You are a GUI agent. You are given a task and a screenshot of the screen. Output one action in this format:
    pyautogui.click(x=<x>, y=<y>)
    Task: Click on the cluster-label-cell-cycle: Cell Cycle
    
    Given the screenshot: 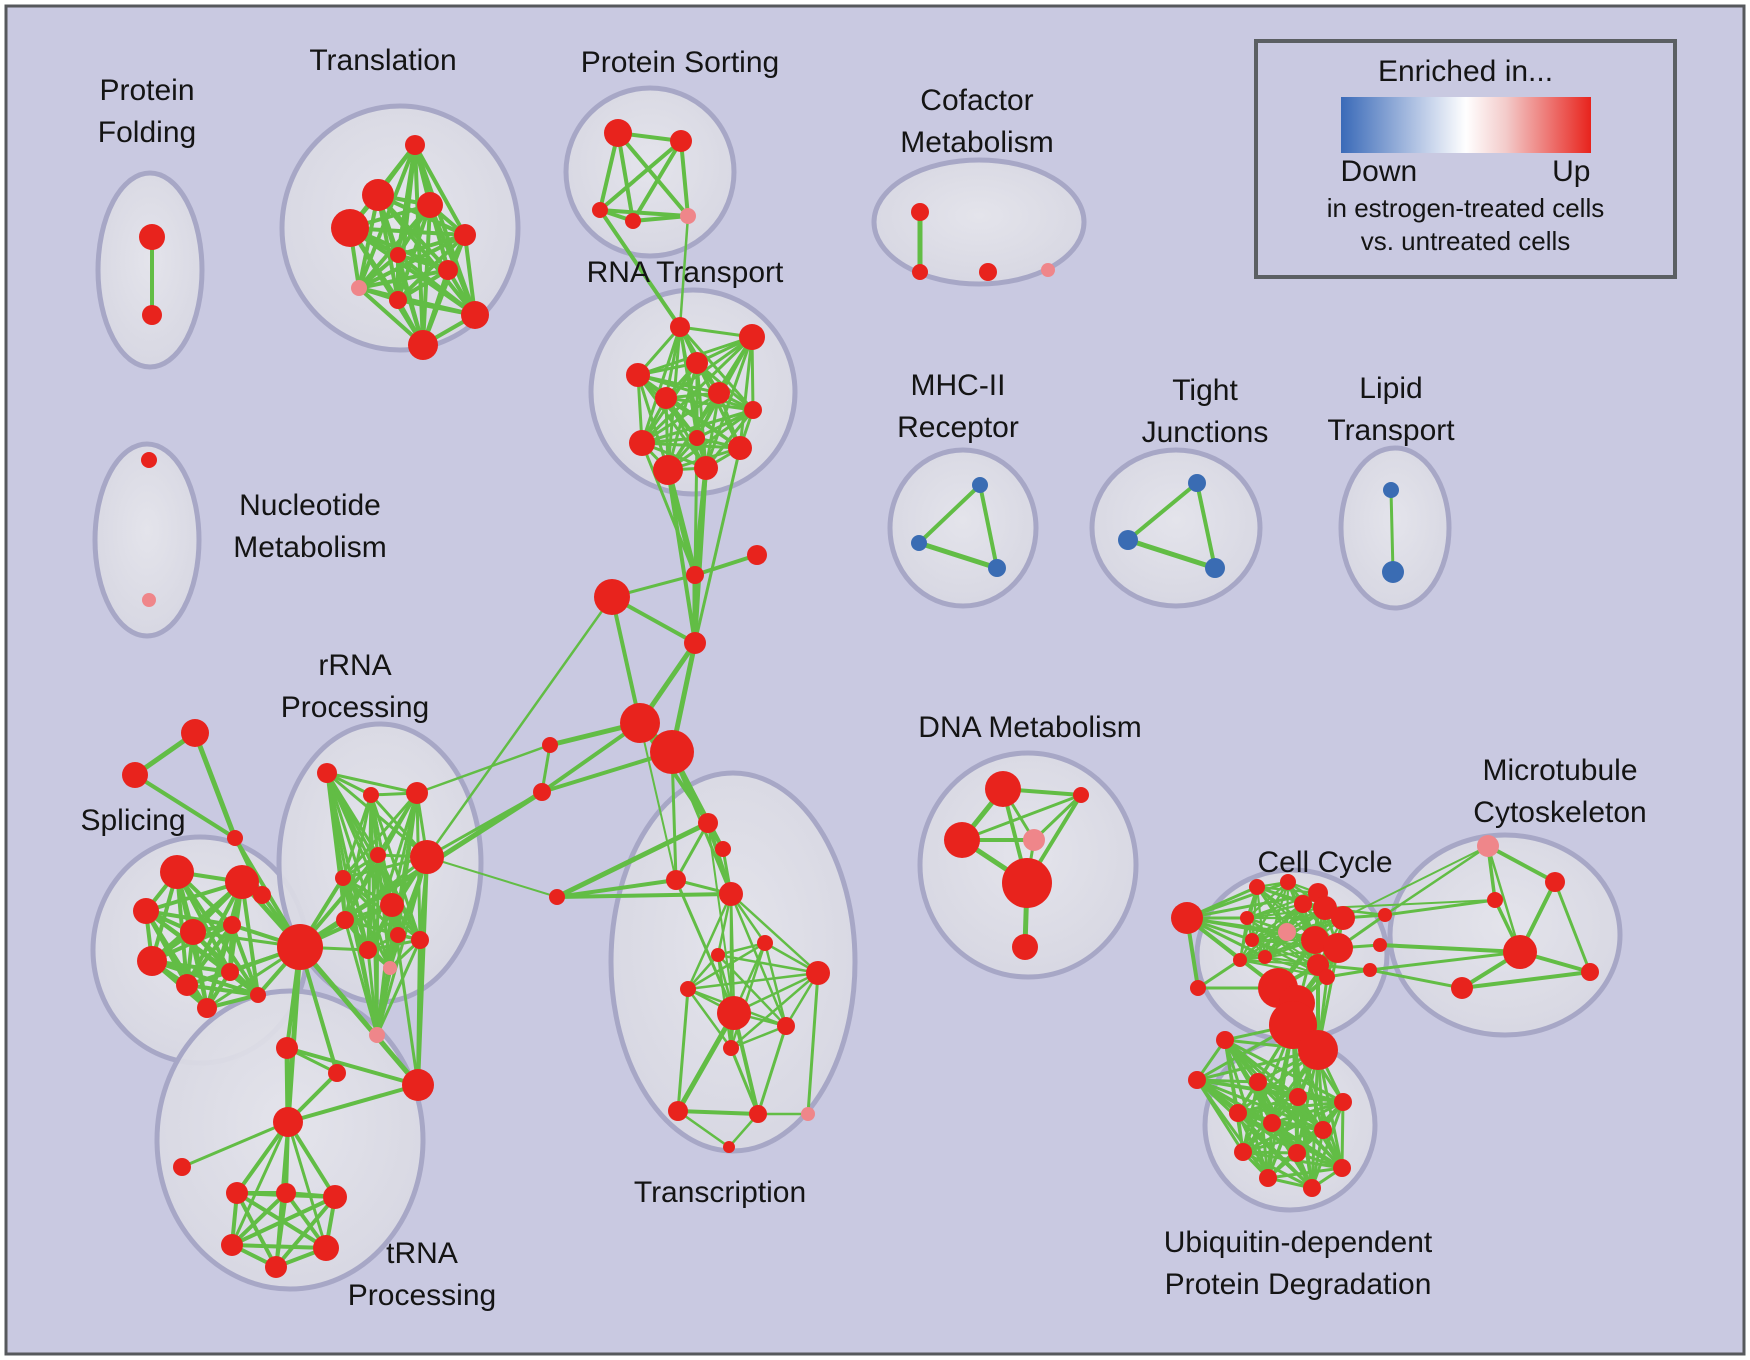 What is the action you would take?
    pyautogui.click(x=1324, y=862)
    